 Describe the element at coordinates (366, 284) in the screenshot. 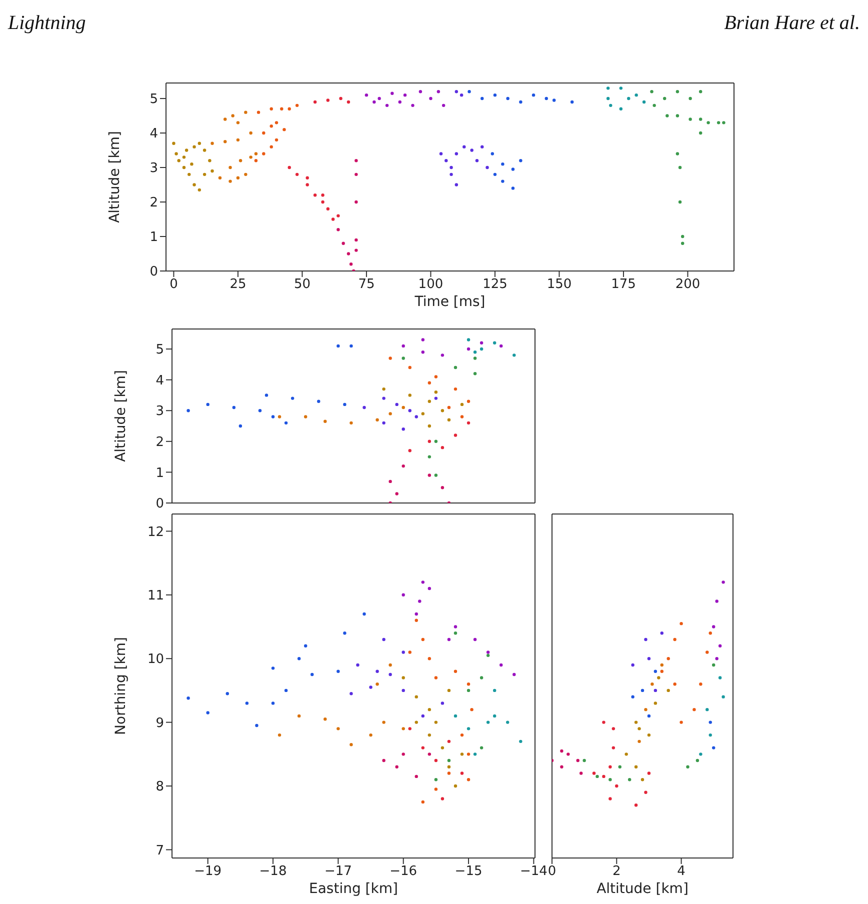

I see `x-tick-label: 75` at that location.